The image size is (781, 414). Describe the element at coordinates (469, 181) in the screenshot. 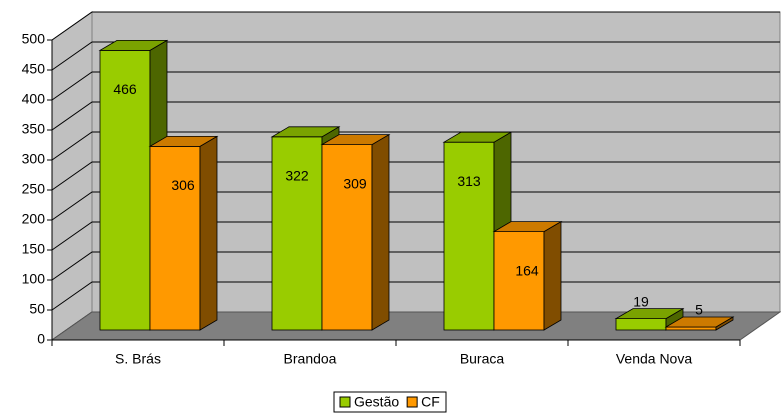

I see `value-label: 313` at that location.